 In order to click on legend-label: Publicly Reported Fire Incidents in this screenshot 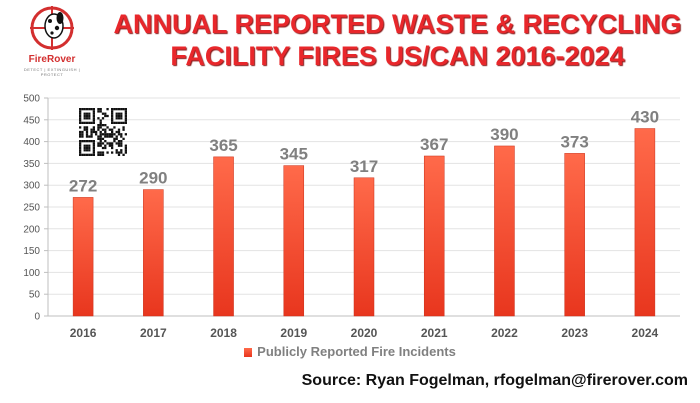, I will do `click(356, 351)`.